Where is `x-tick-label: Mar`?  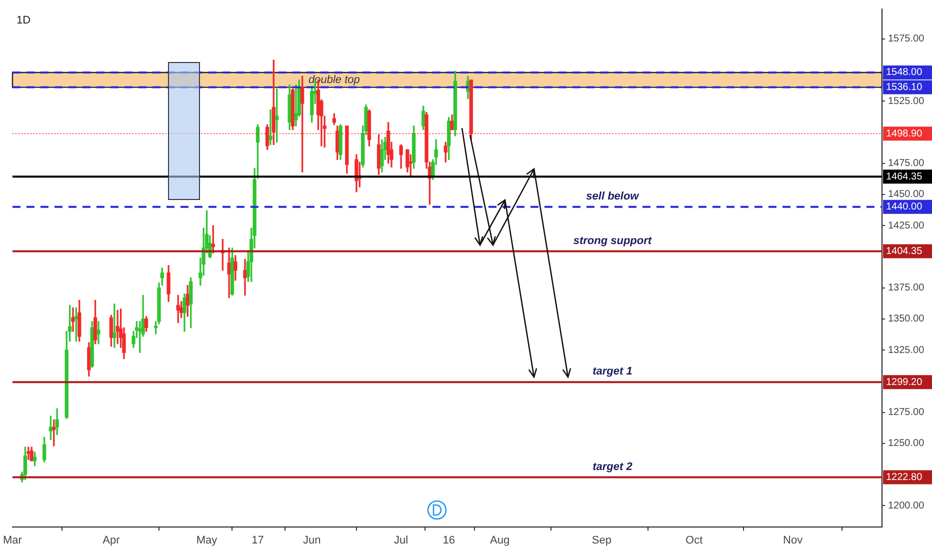
x-tick-label: Mar is located at coordinates (12, 540).